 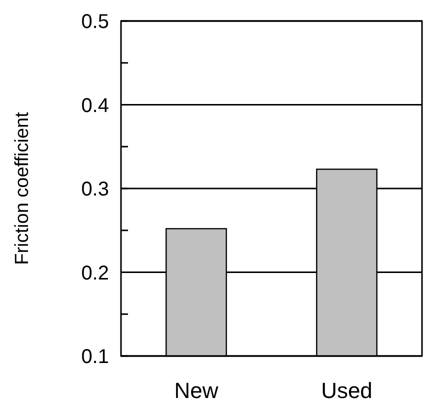 What do you see at coordinates (95, 22) in the screenshot?
I see `y-tick-label: 0.5` at bounding box center [95, 22].